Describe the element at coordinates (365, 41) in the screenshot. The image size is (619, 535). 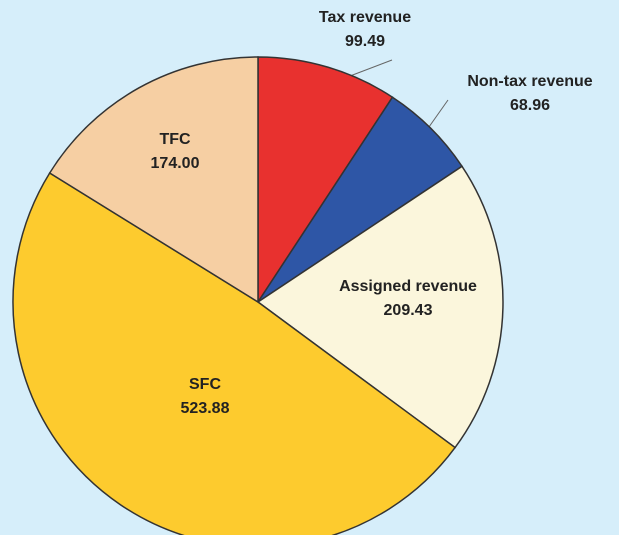
I see `slice-value: 99.49` at that location.